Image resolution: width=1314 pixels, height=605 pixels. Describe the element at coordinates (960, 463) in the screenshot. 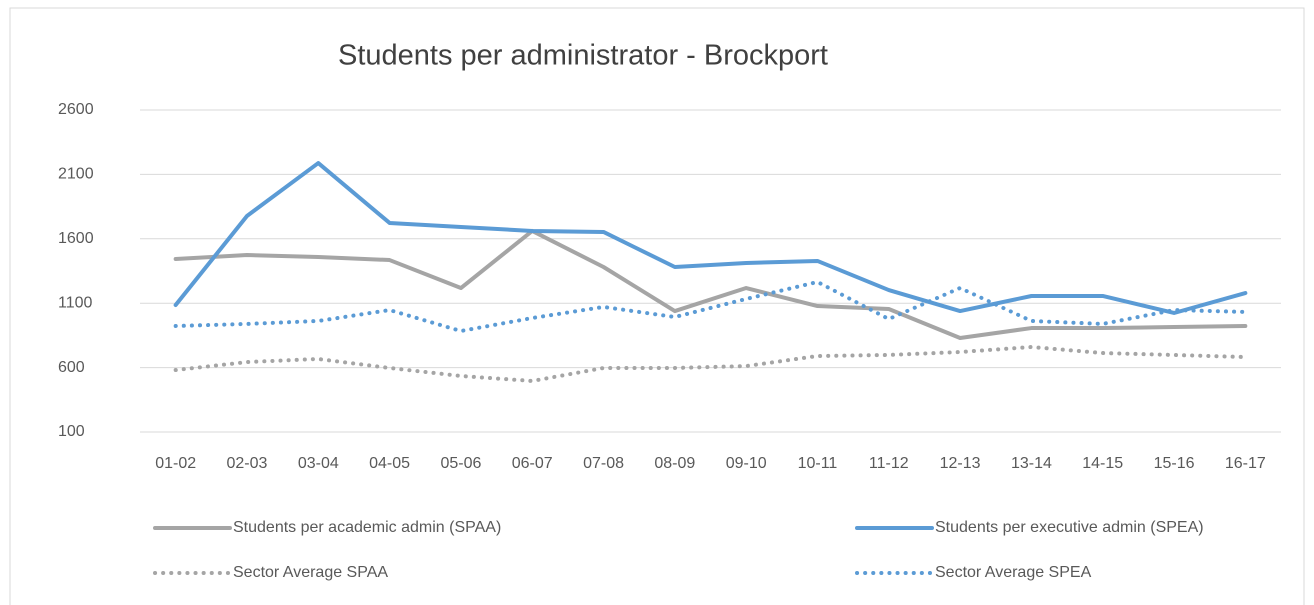

I see `x-tick-label: 12-13` at that location.